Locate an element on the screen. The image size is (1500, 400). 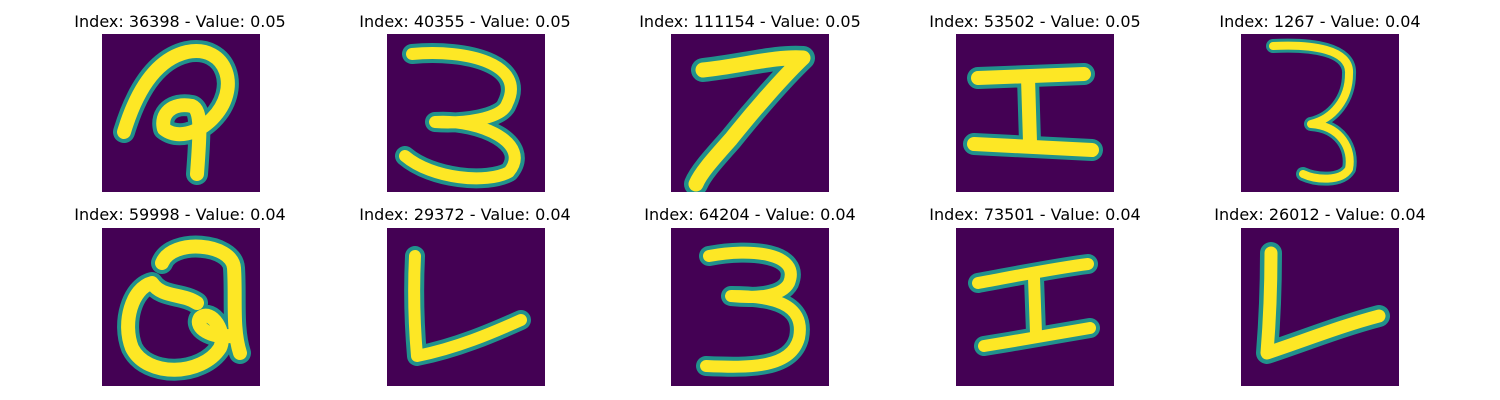
panel-title-8: Index: 64204 - Value: 0.04 is located at coordinates (750, 214).